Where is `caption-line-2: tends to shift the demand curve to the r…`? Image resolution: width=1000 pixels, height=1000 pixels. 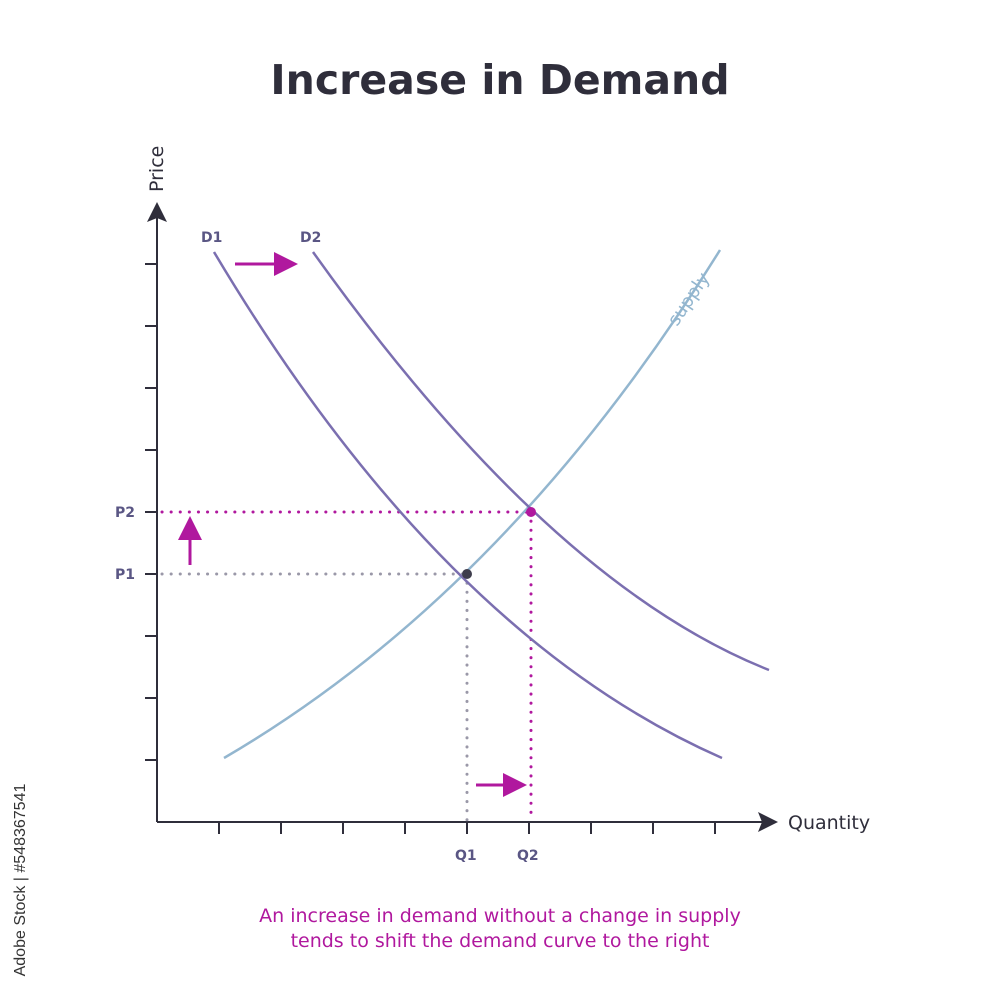
caption-line-2: tends to shift the demand curve to the r… is located at coordinates (500, 941).